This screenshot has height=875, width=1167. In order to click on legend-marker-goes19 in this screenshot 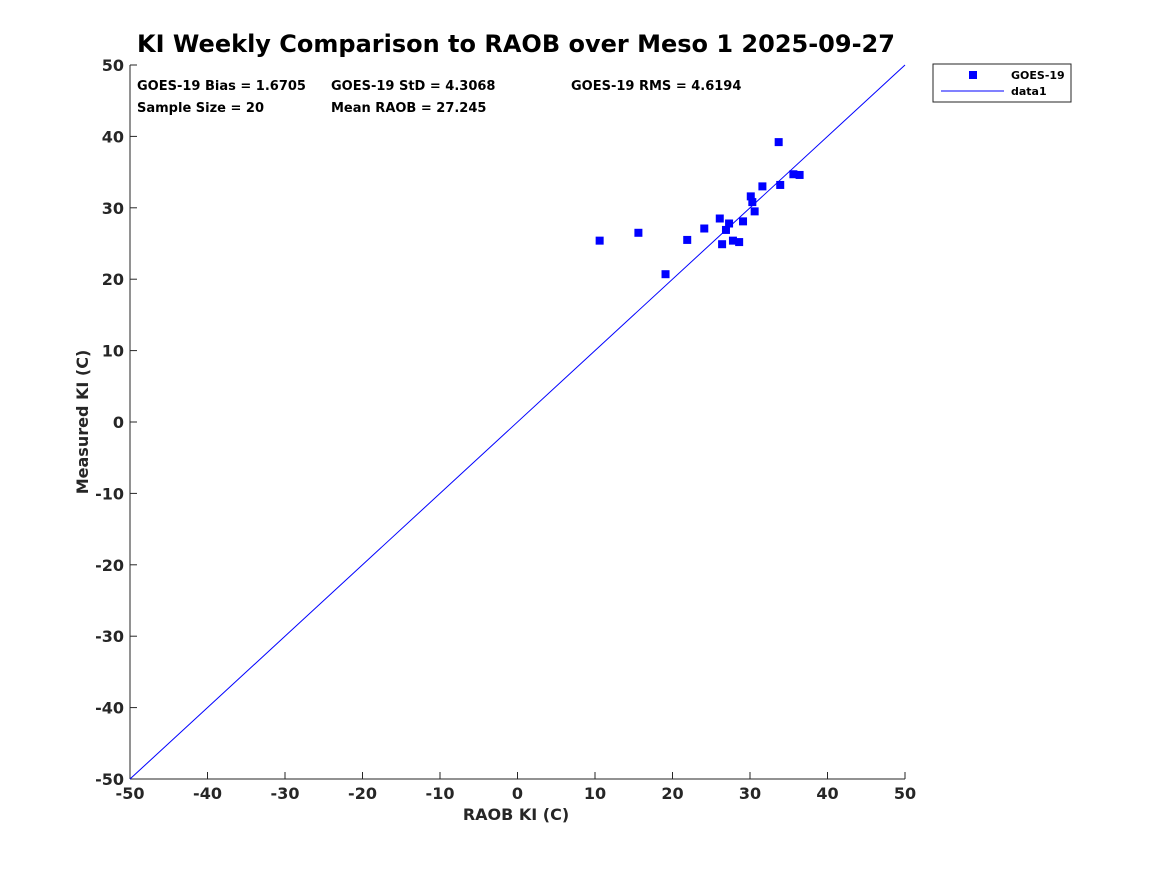, I will do `click(973, 75)`.